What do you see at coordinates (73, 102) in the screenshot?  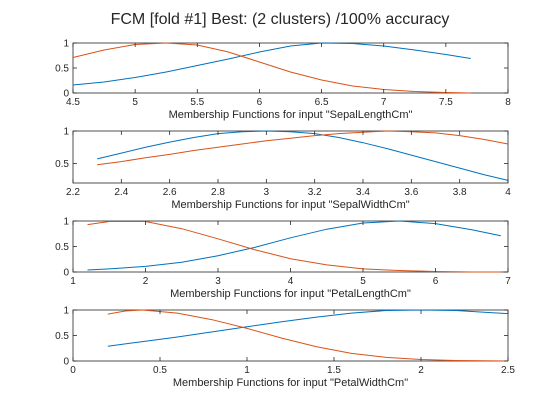 I see `x-tick-label: 4.5` at bounding box center [73, 102].